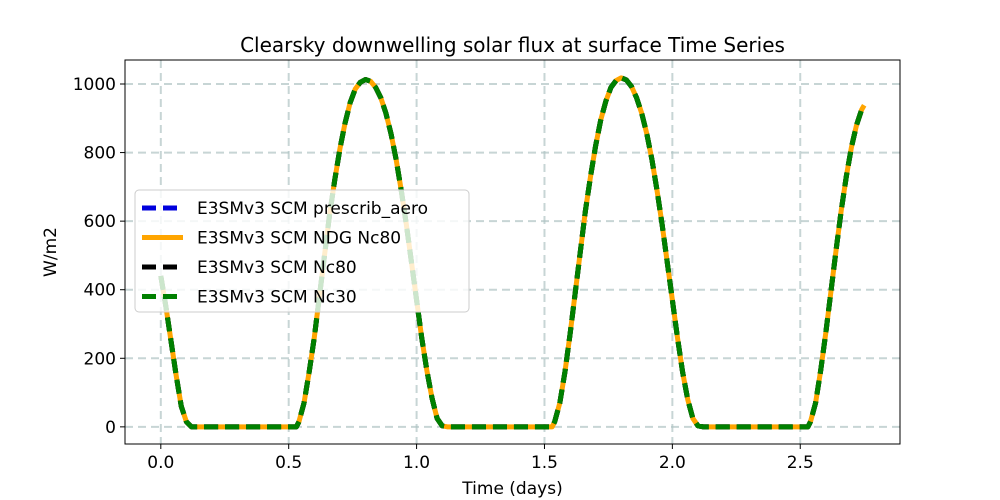  What do you see at coordinates (99, 256) in the screenshot?
I see `y-axis: 0 200 400 600 800 1000` at bounding box center [99, 256].